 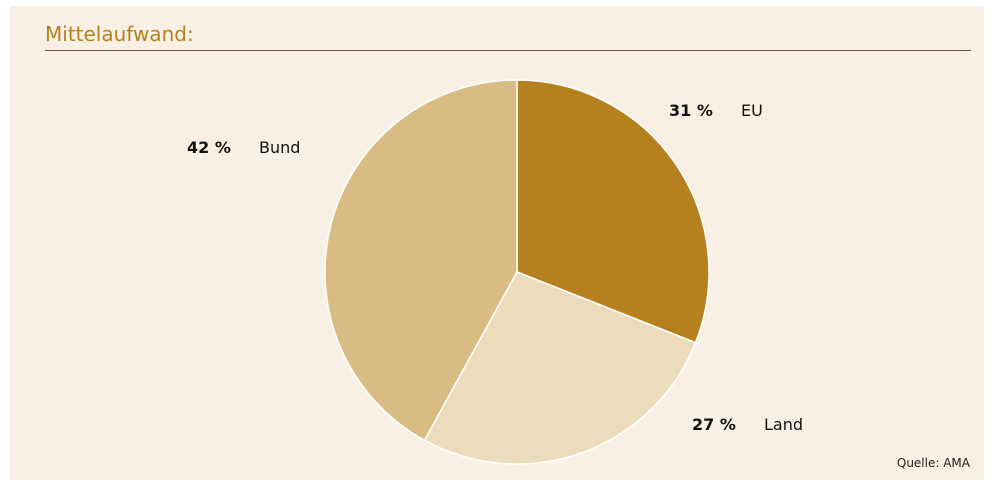 I want to click on pie-slice-land, so click(x=560, y=368).